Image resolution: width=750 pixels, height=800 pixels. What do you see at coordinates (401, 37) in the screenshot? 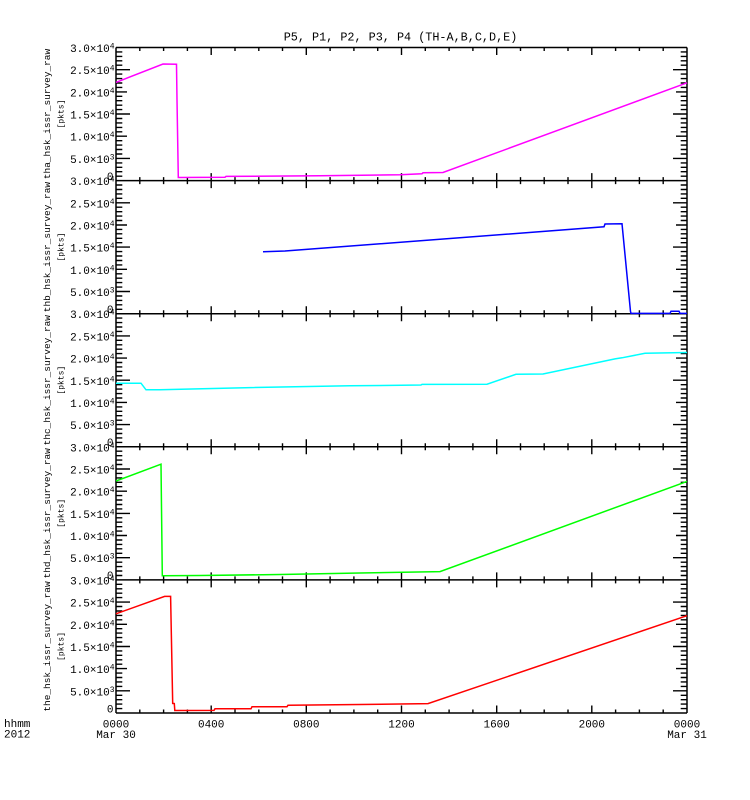
I see `svg-text:P5, P1, P2, P3, P4 (TH-A,B,C,D: P5, P1, P2, P3, P4 (TH-A,B,C,D,E)` at bounding box center [401, 37].